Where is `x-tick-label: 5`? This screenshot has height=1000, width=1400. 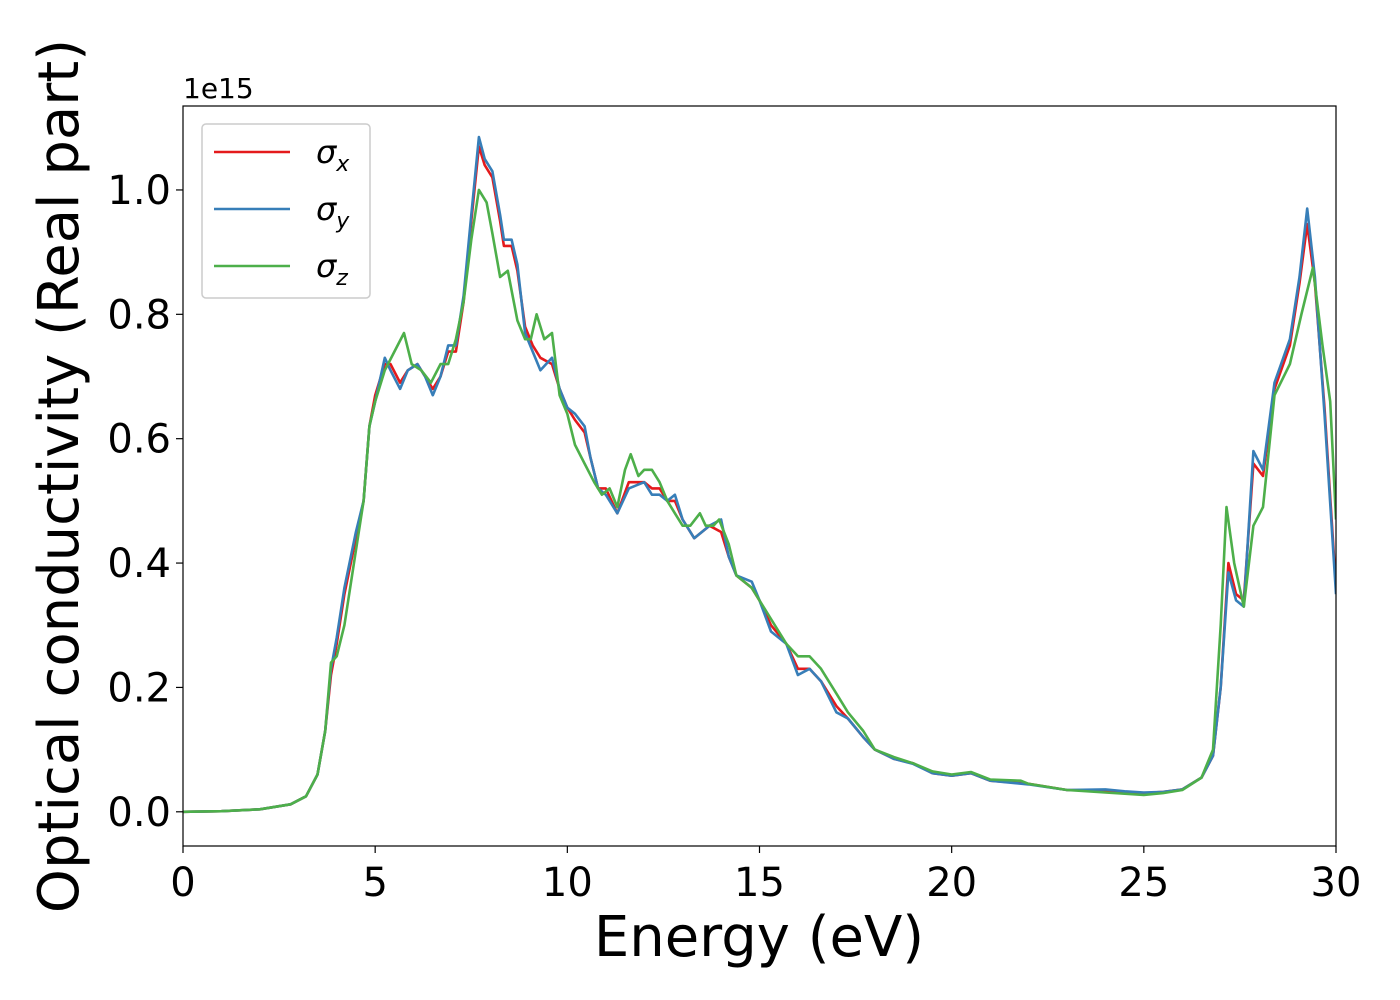 x-tick-label: 5 is located at coordinates (374, 883).